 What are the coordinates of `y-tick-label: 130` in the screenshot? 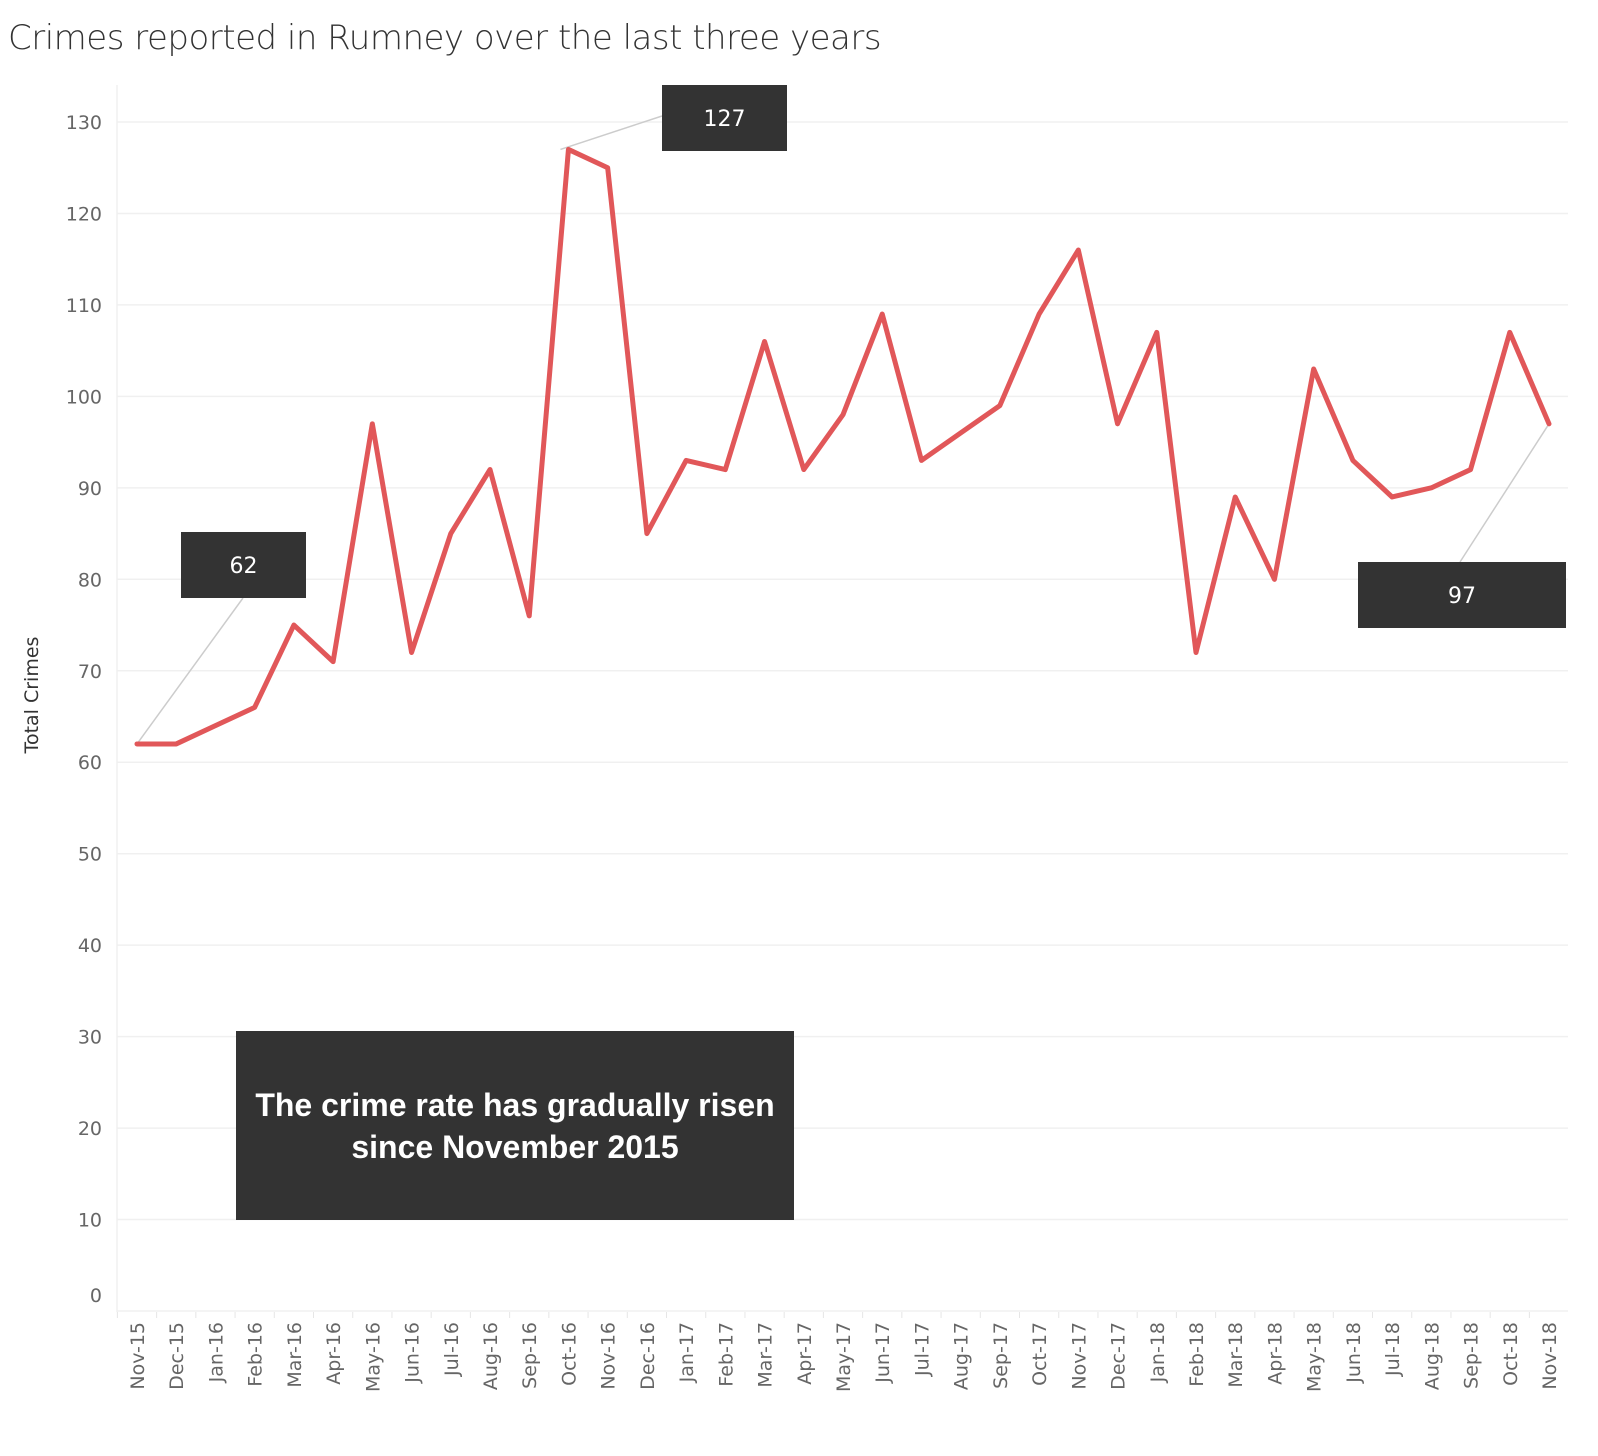 It's located at (84, 123).